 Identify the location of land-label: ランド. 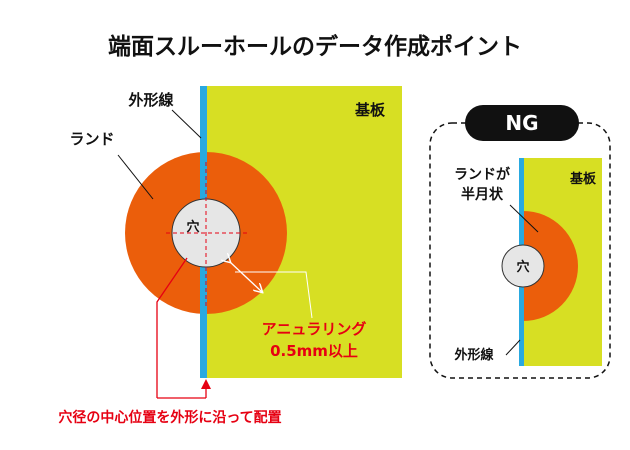
(91, 139).